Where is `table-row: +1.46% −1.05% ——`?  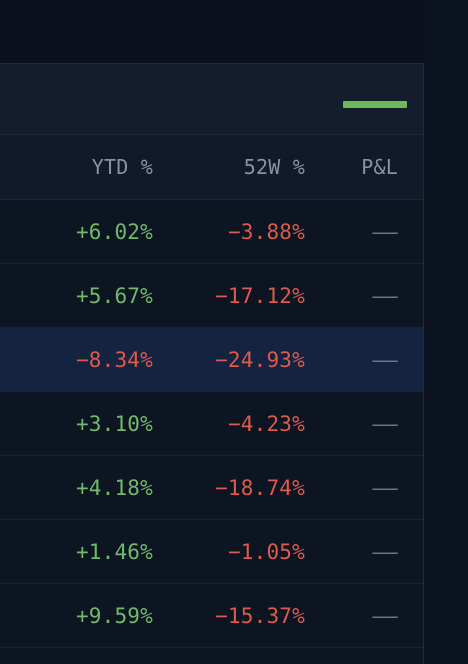
table-row: +1.46% −1.05% —— is located at coordinates (211, 552).